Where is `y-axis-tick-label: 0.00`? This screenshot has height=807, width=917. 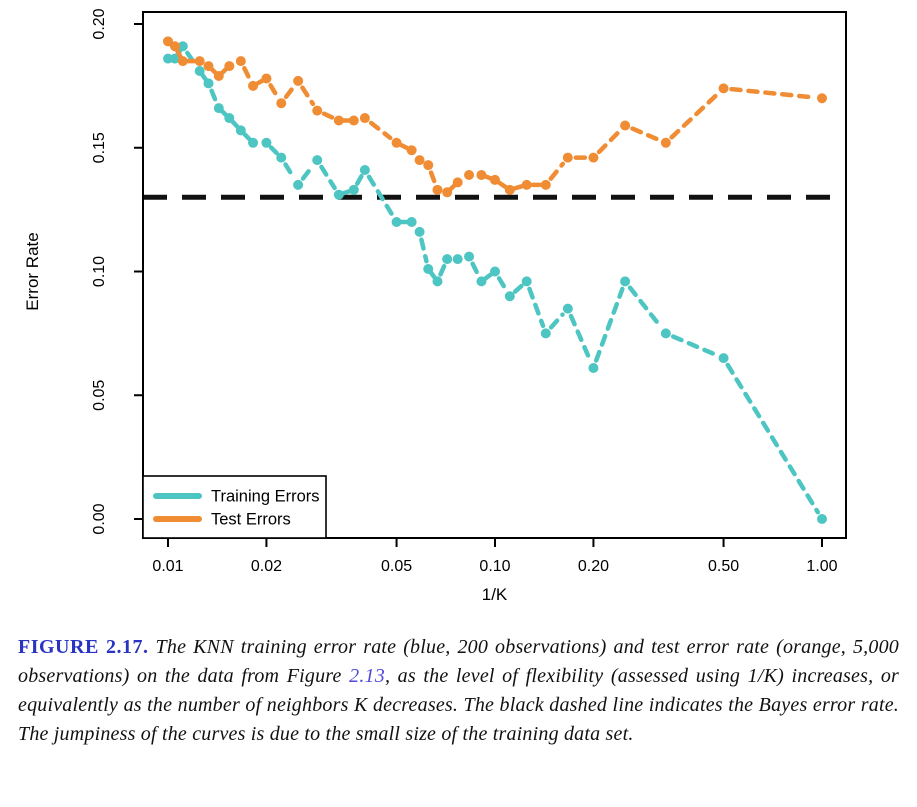
y-axis-tick-label: 0.00 is located at coordinates (99, 518).